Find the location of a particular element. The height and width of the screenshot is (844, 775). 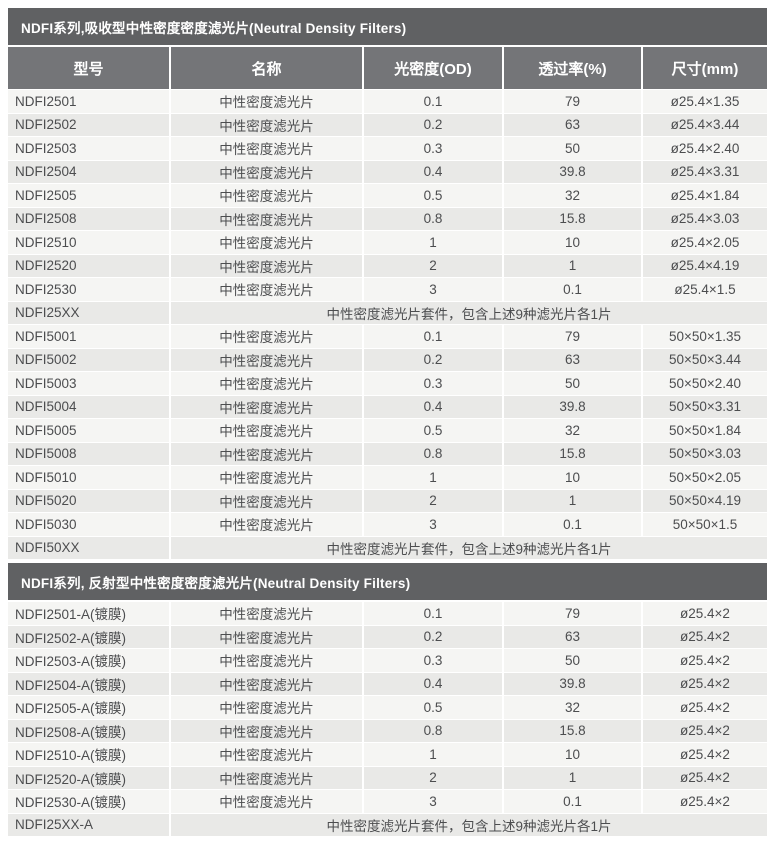

cell-size: 50×50×1.35 is located at coordinates (705, 336).